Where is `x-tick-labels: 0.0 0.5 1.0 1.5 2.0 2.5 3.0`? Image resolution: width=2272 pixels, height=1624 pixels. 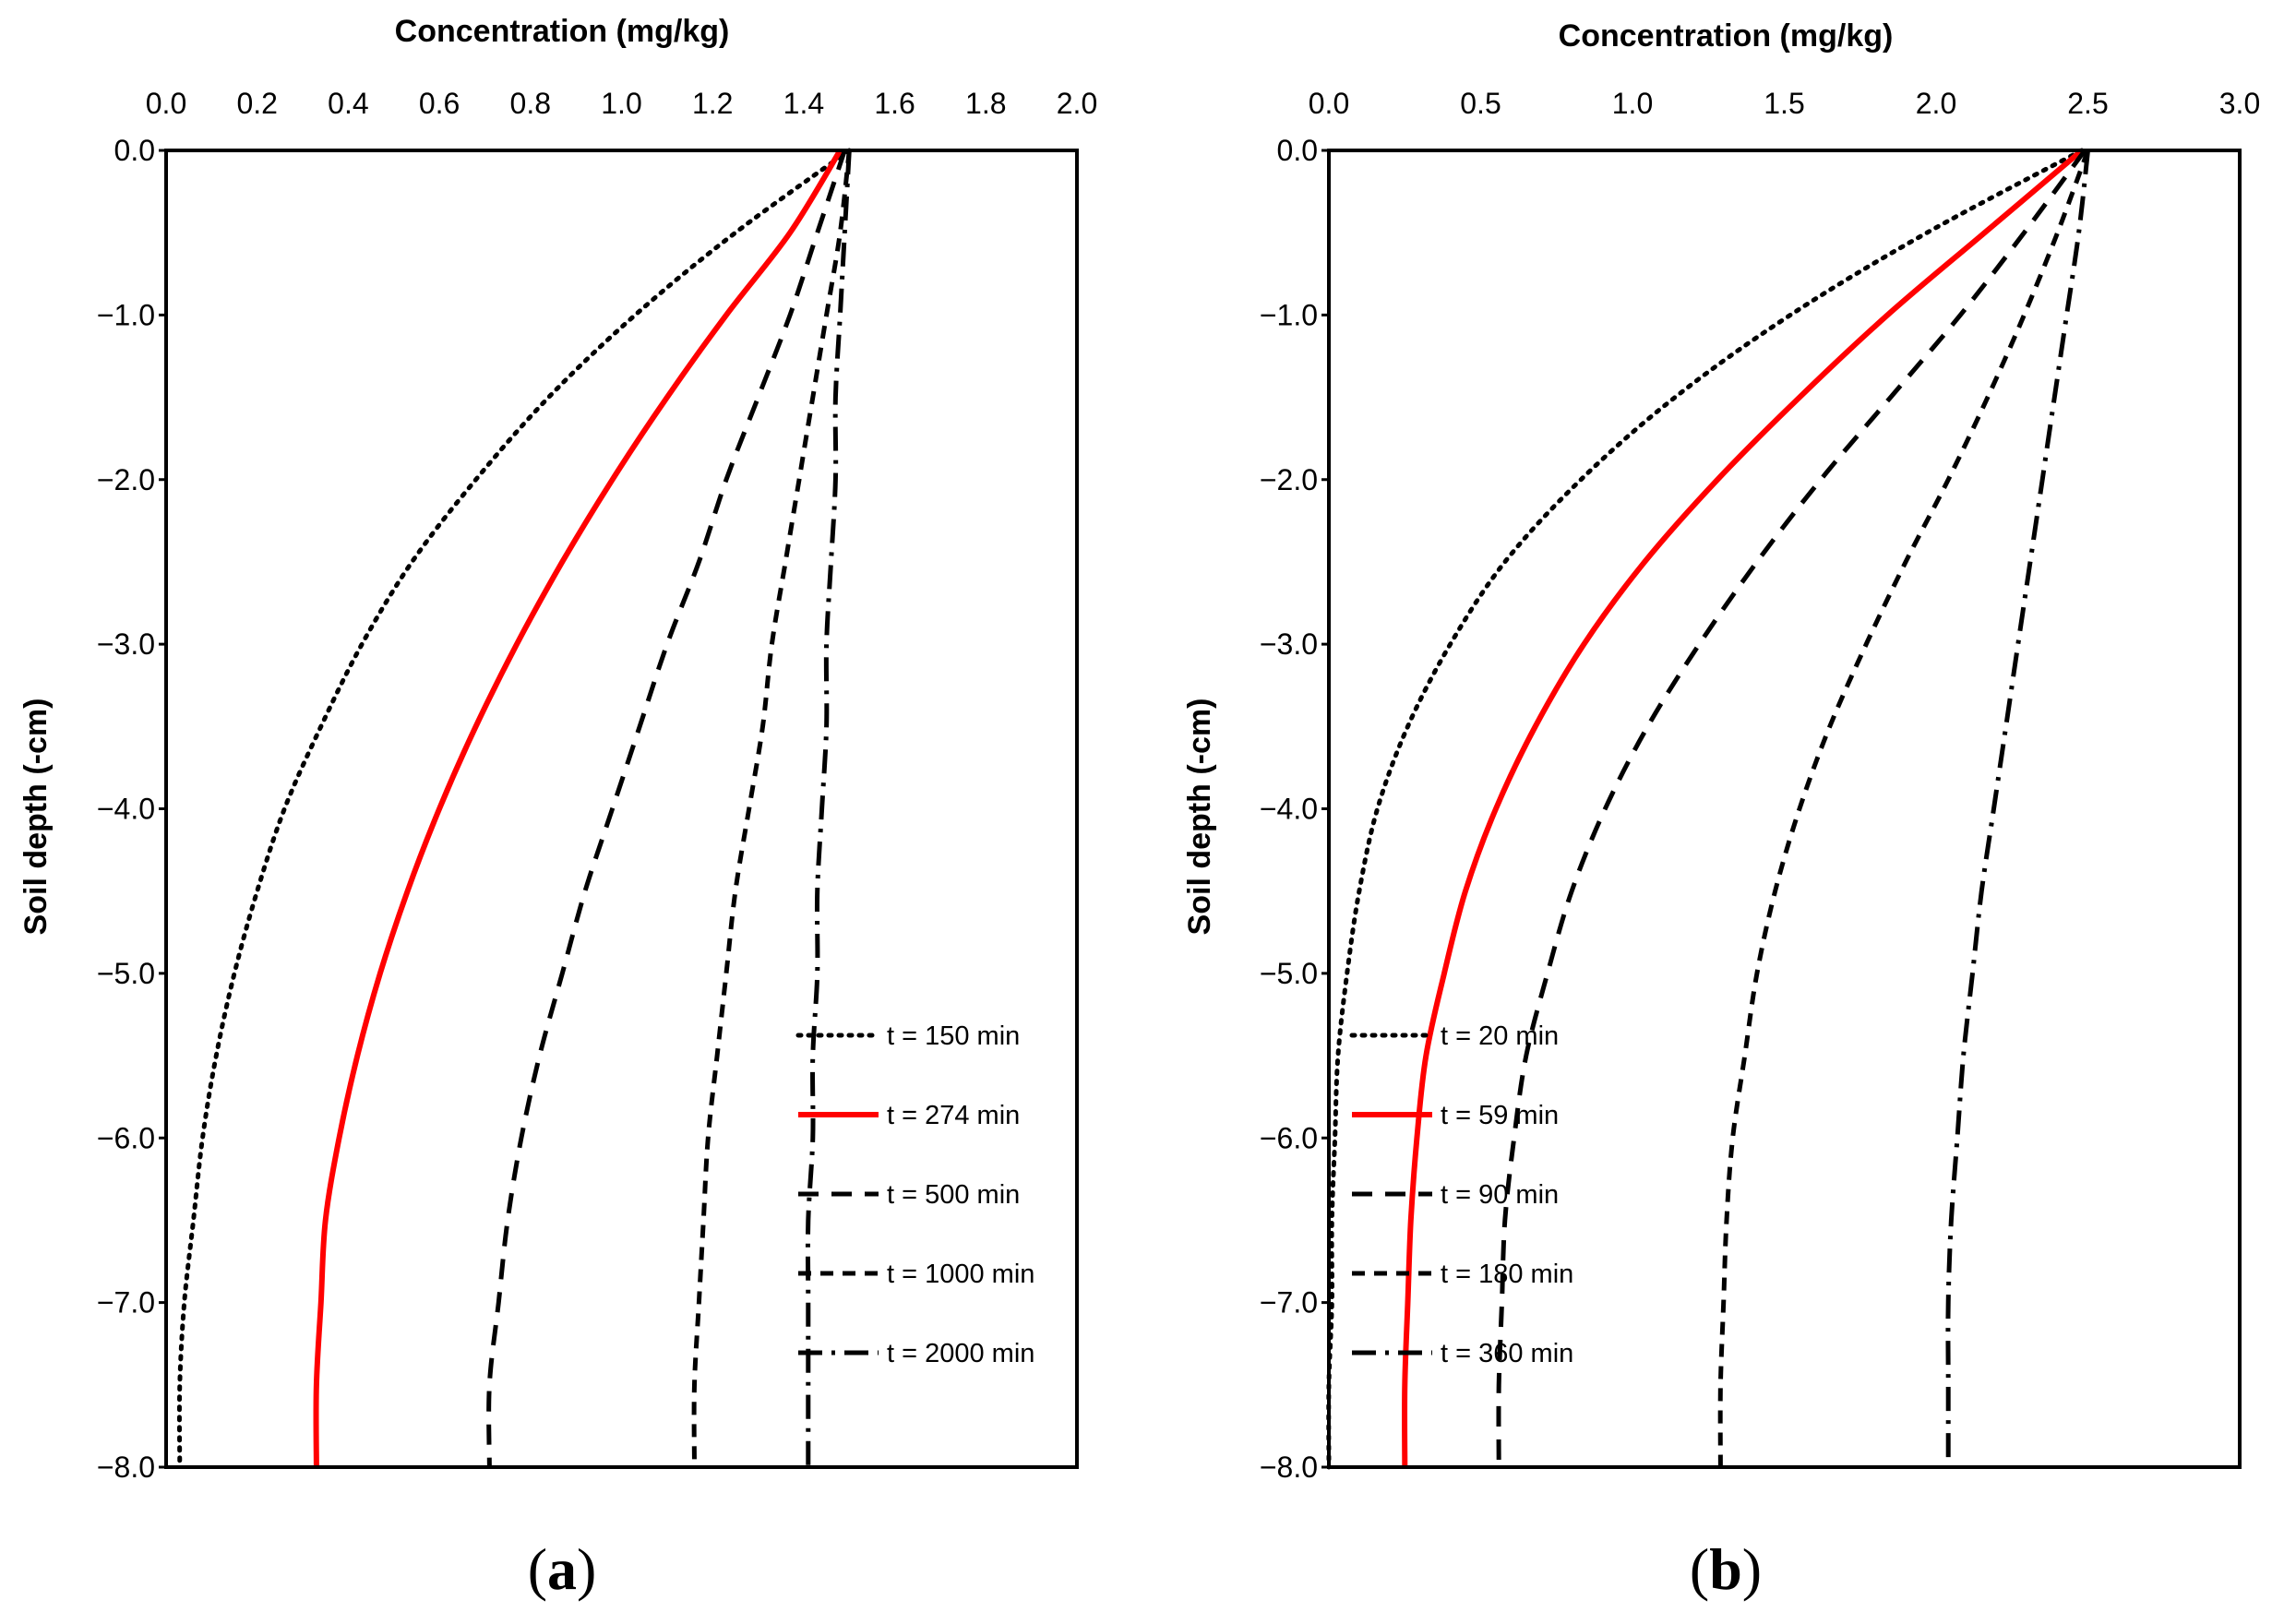 x-tick-labels: 0.0 0.5 1.0 1.5 2.0 2.5 3.0 is located at coordinates (1784, 103).